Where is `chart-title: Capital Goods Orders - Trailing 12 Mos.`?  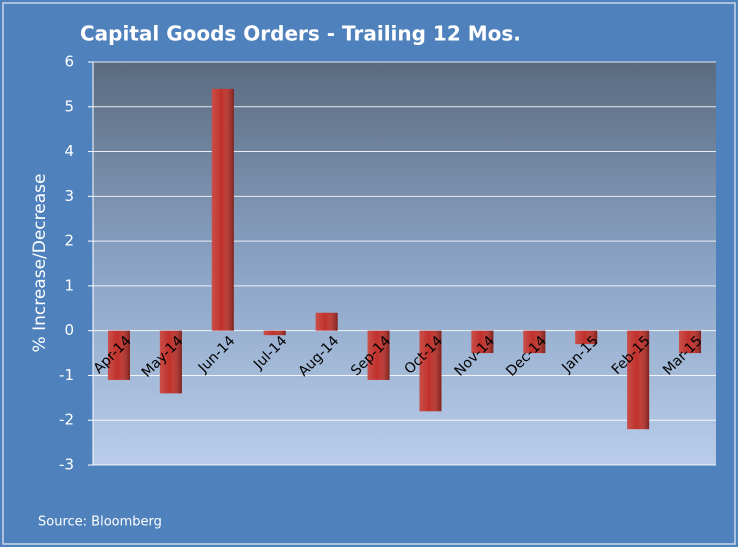
chart-title: Capital Goods Orders - Trailing 12 Mos. is located at coordinates (300, 34).